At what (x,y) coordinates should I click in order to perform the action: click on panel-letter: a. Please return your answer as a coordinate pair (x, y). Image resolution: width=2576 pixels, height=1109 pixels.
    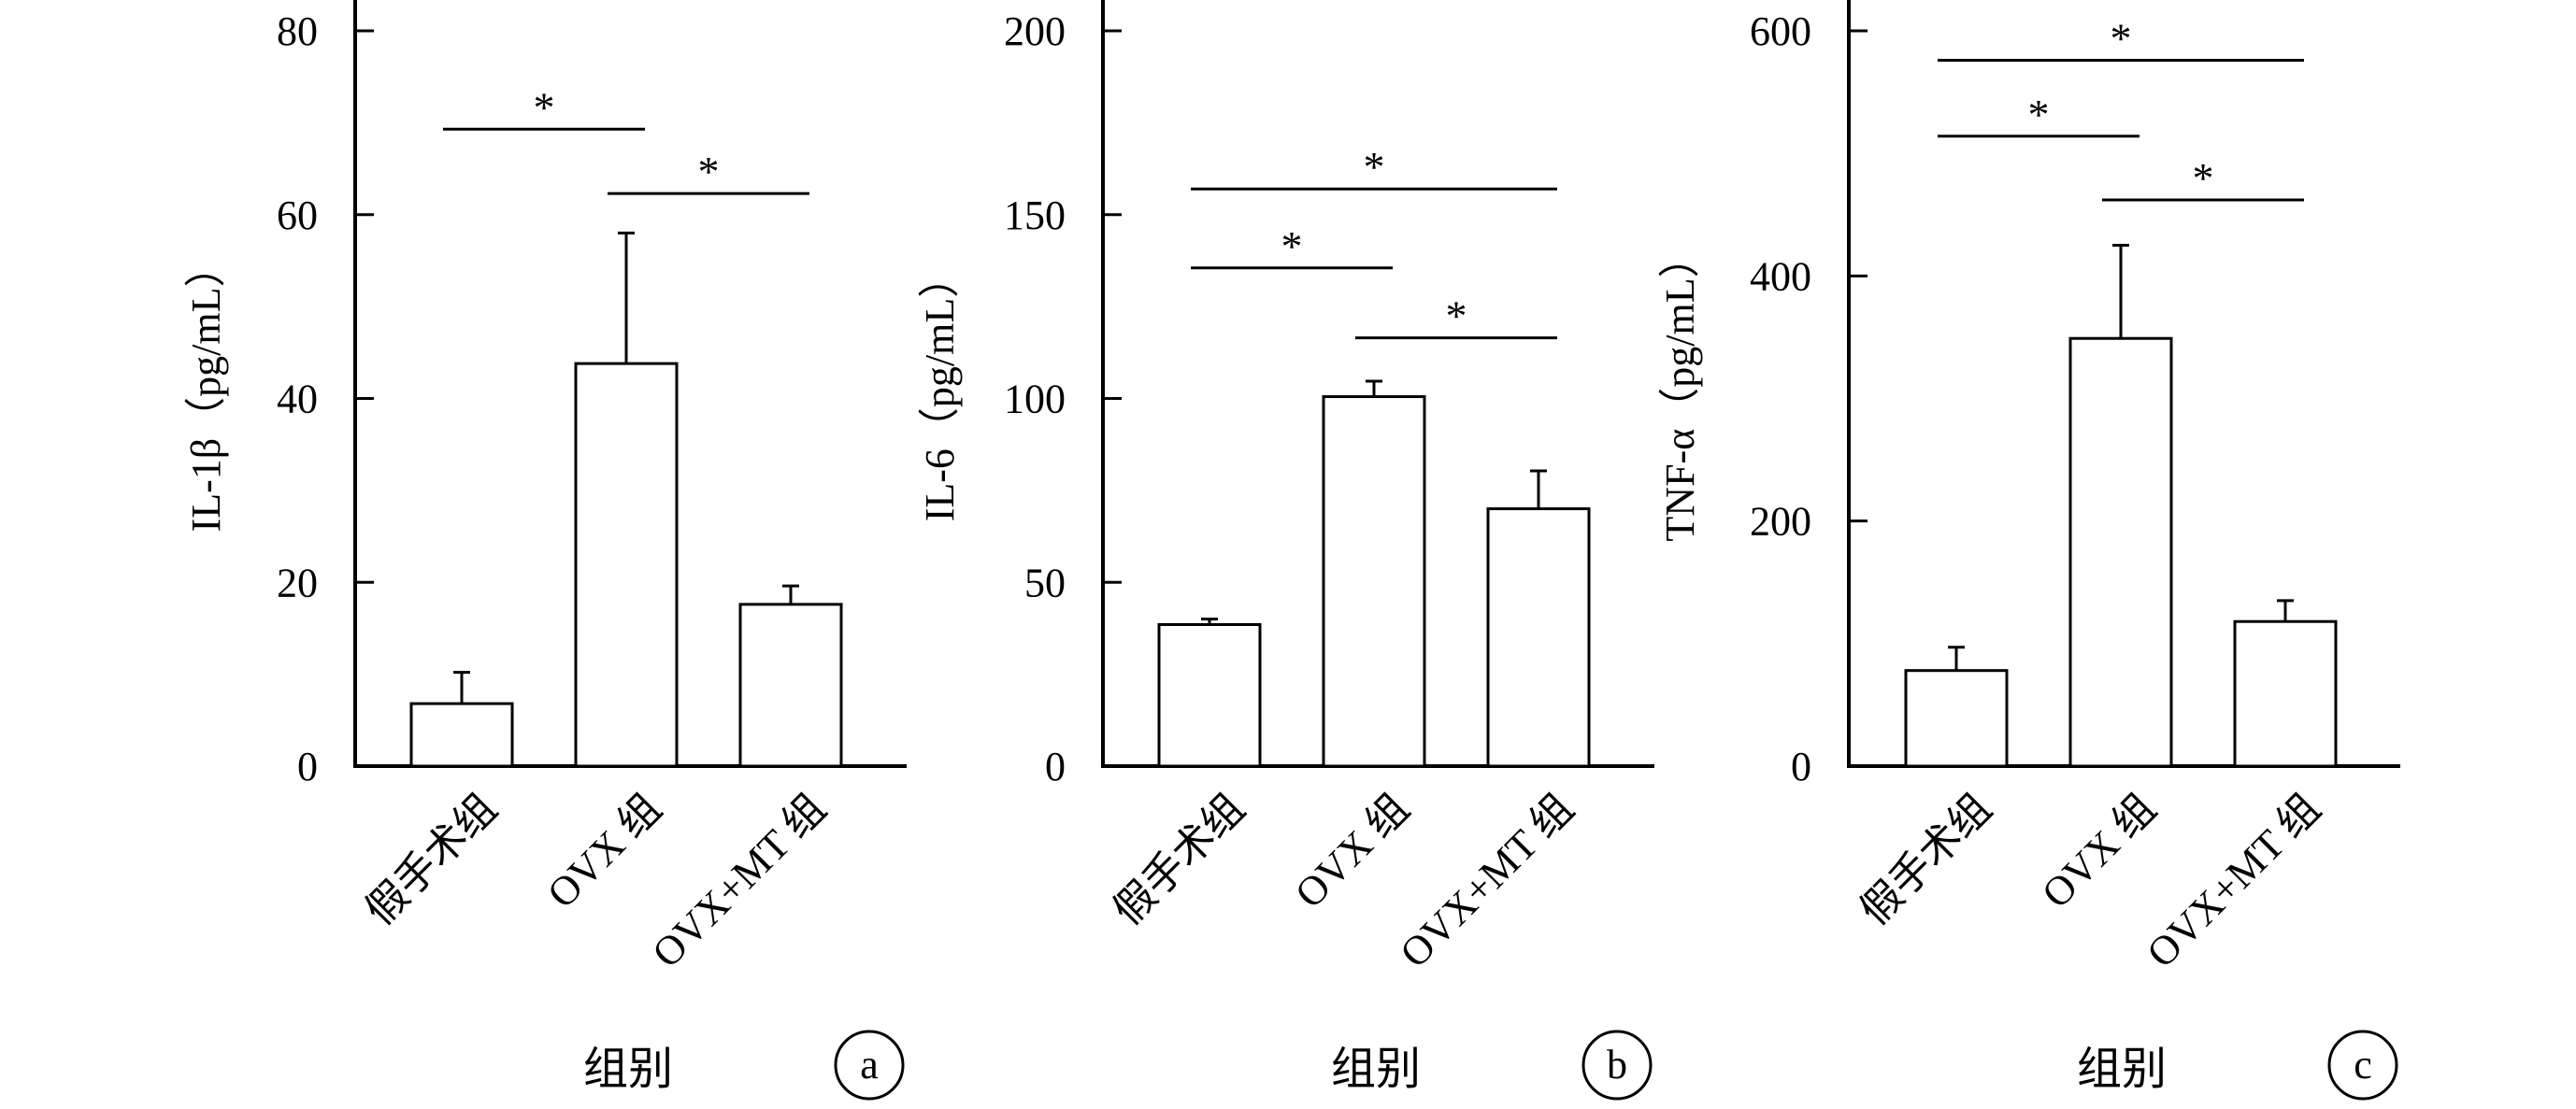
    Looking at the image, I should click on (869, 1065).